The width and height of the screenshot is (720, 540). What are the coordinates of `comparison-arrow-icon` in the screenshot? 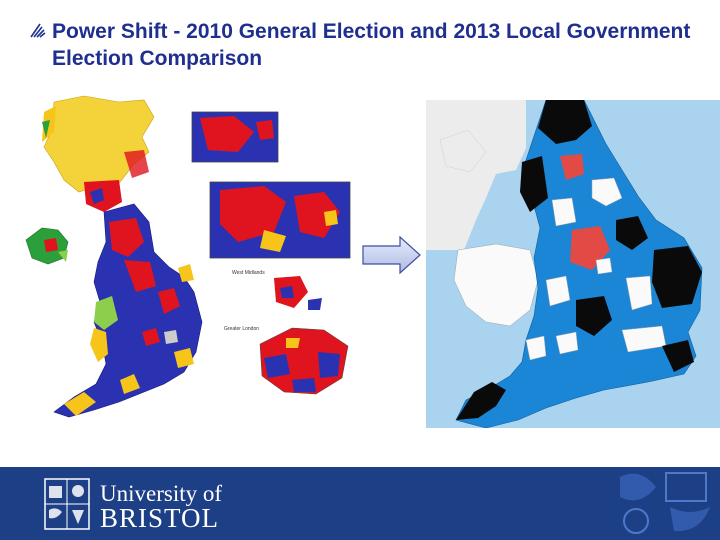 It's located at (391, 255).